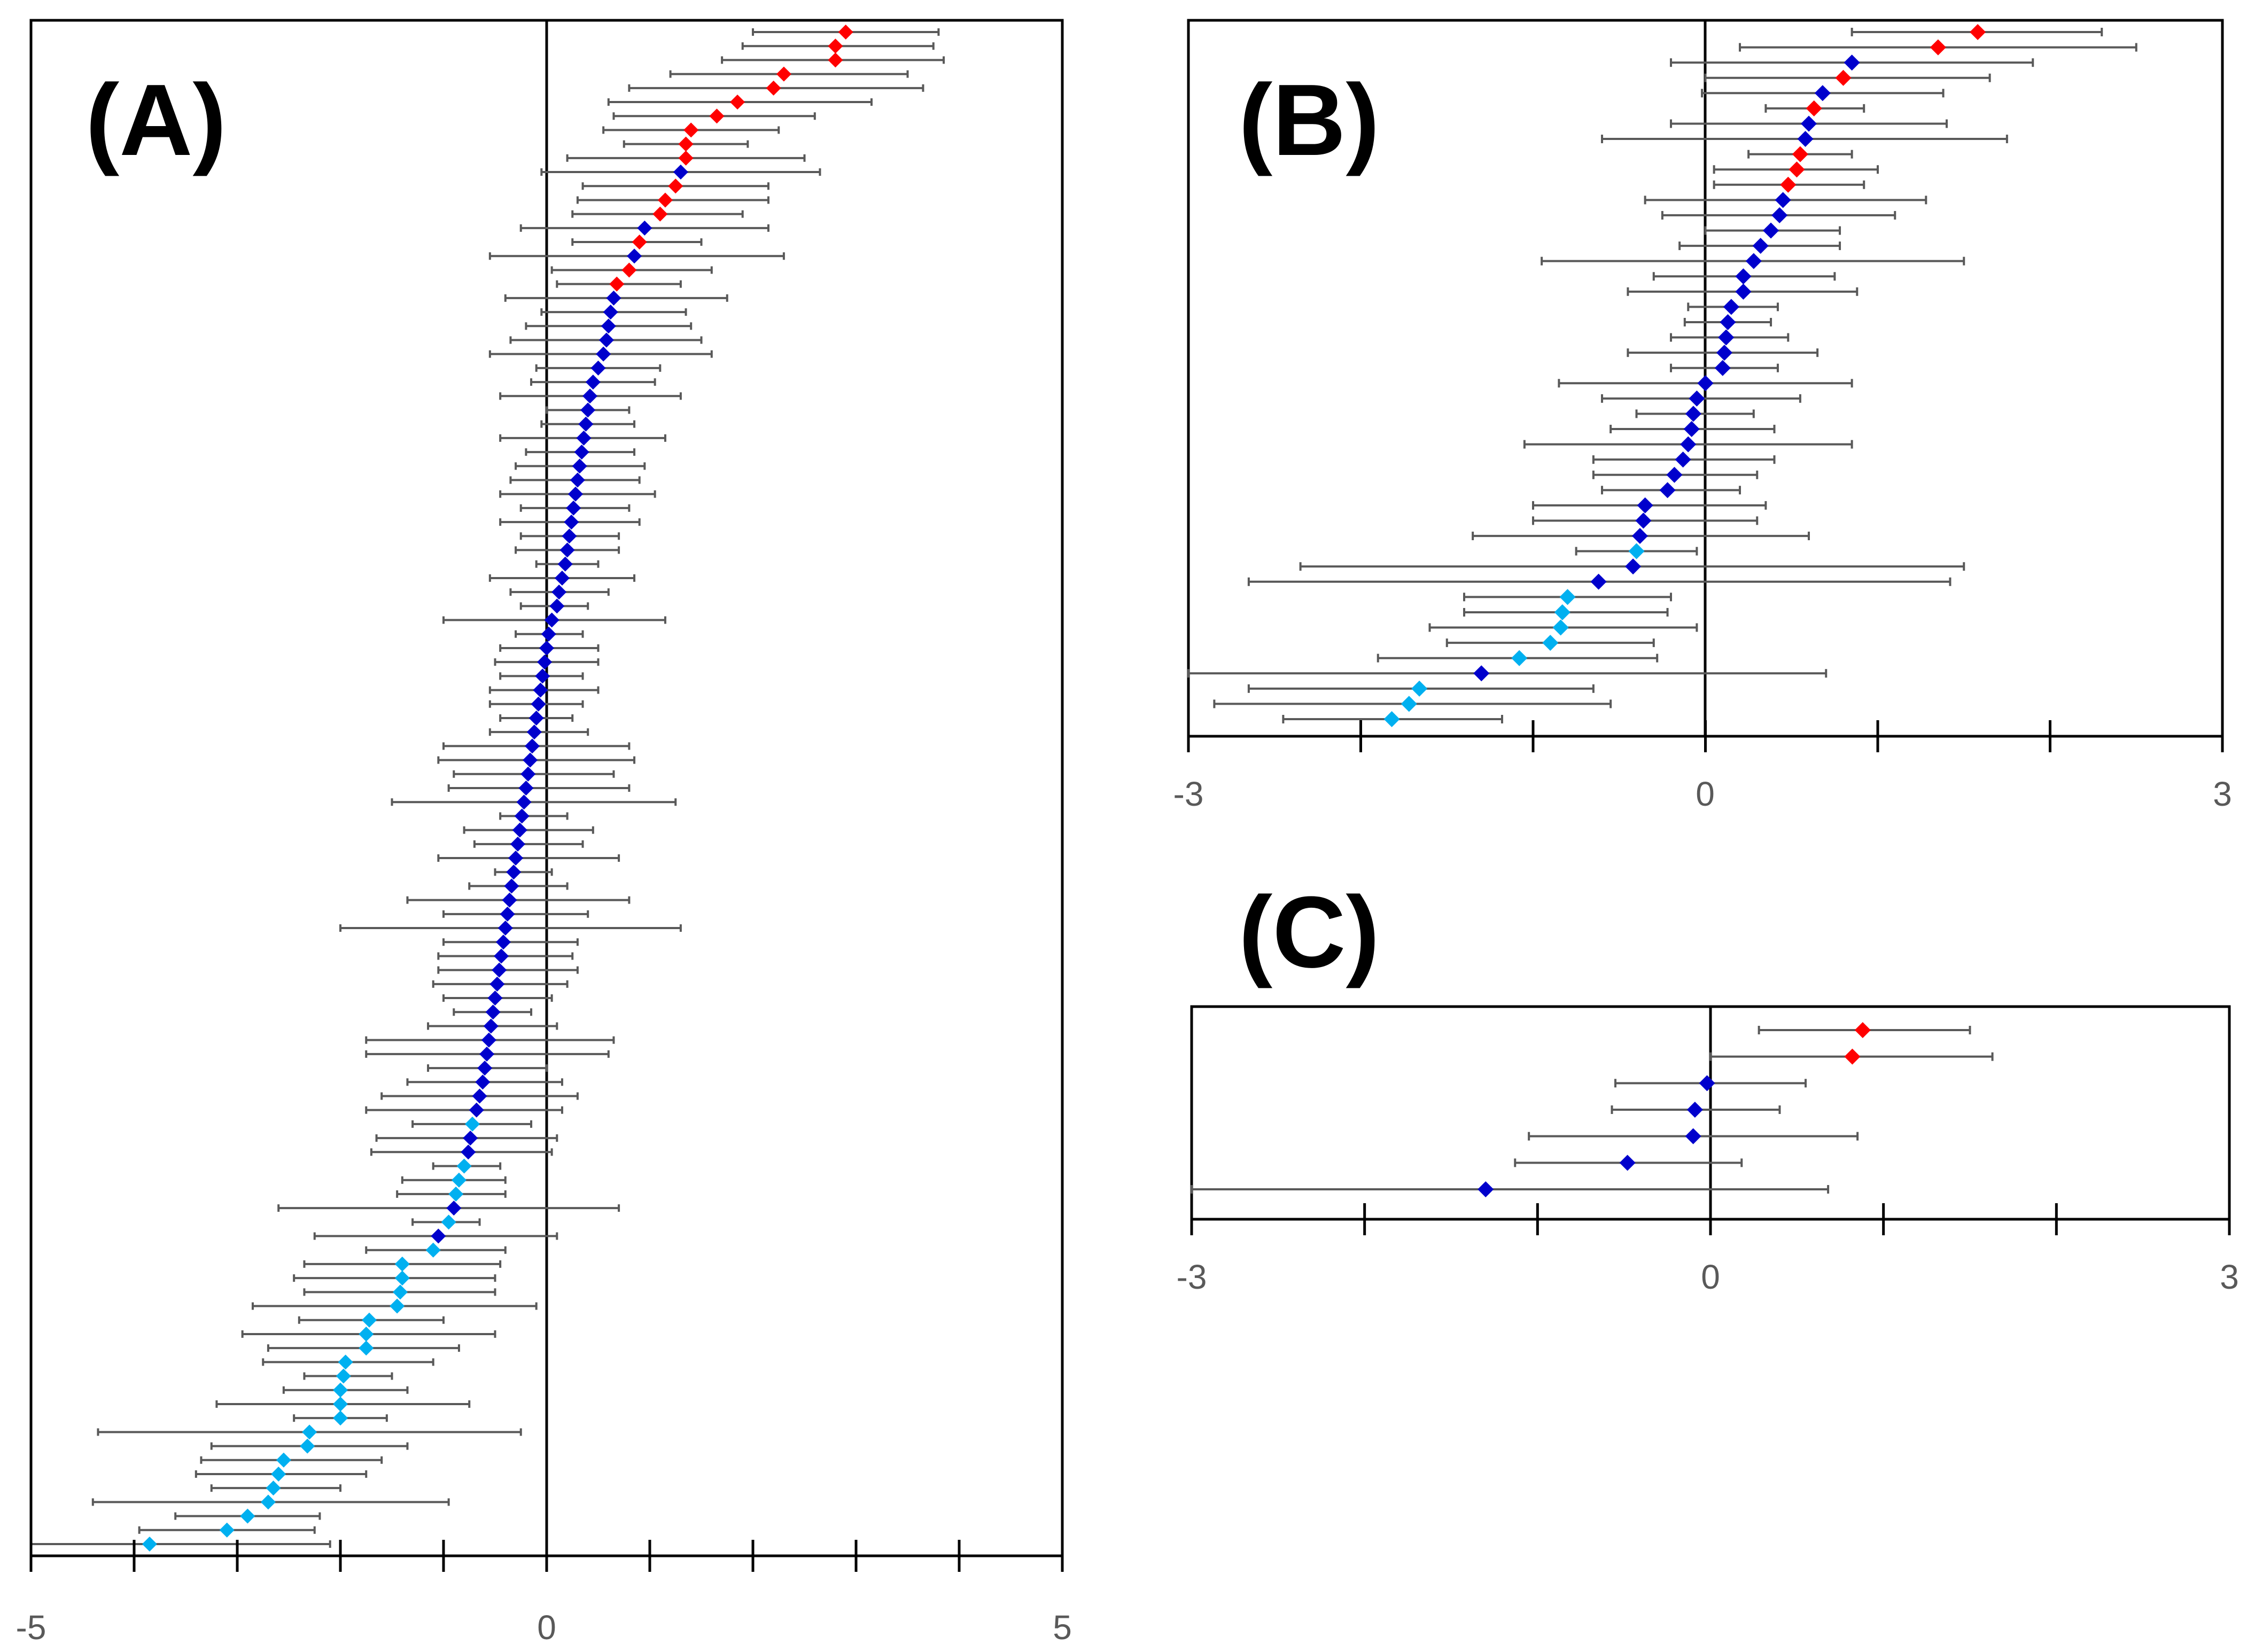 The height and width of the screenshot is (1652, 2247). What do you see at coordinates (1705, 794) in the screenshot?
I see `panel-b-tick-label-zero: 0` at bounding box center [1705, 794].